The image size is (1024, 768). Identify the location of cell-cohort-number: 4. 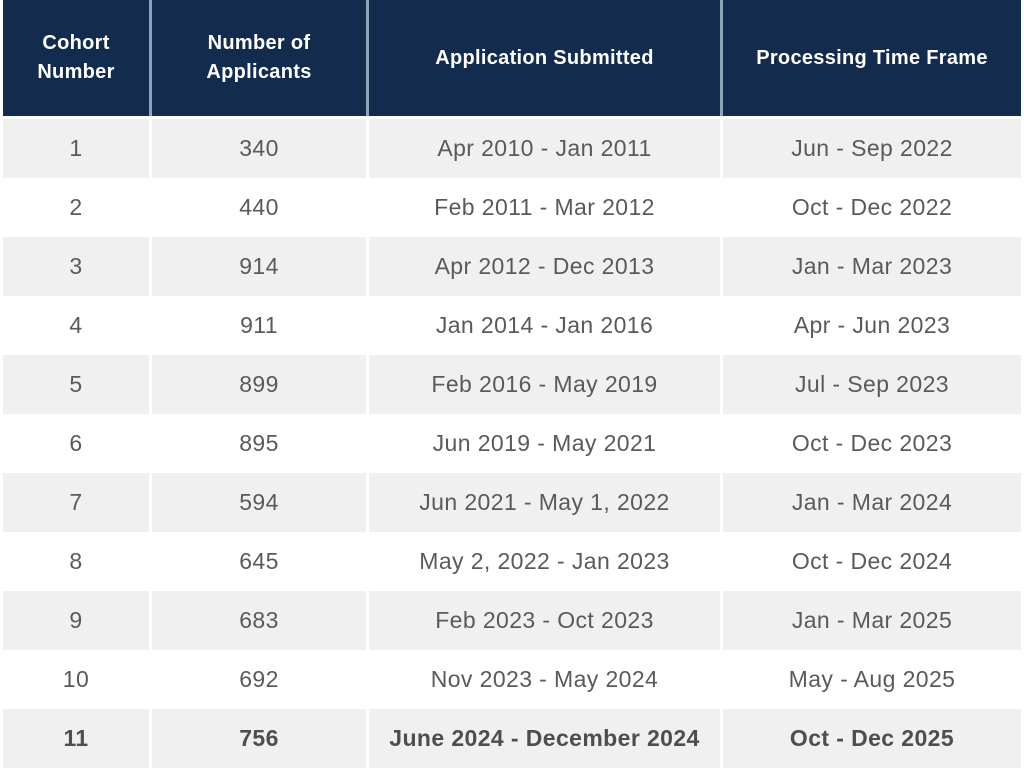
(76, 325).